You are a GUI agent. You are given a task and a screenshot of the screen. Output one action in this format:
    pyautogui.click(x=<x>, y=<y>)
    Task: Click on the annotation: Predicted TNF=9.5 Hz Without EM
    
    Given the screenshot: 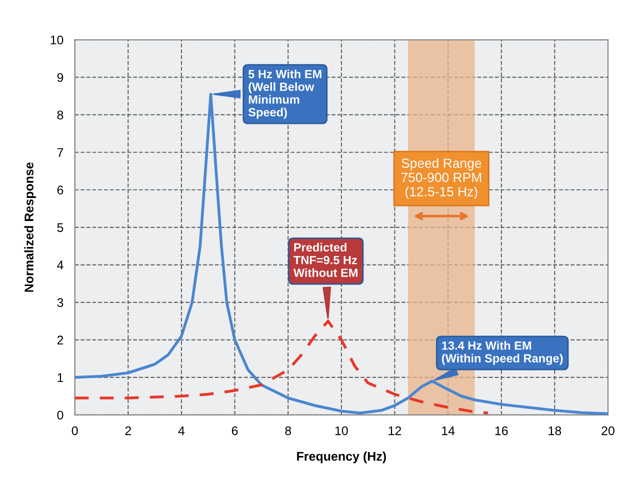 What is the action you would take?
    pyautogui.click(x=325, y=259)
    